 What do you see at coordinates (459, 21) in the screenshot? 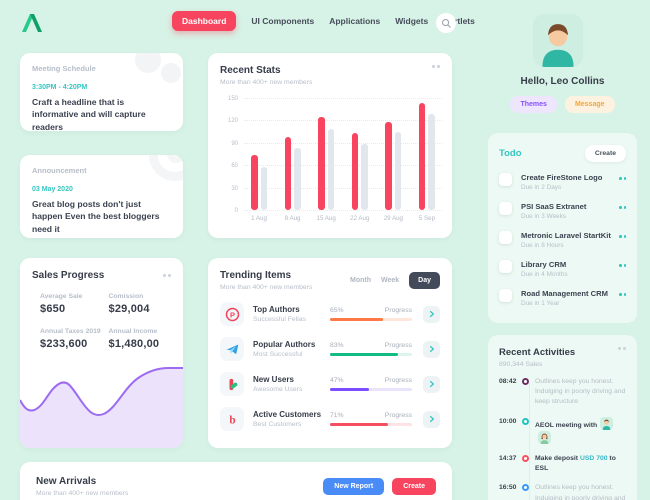
I see `nav-item-portlets: Portlets` at bounding box center [459, 21].